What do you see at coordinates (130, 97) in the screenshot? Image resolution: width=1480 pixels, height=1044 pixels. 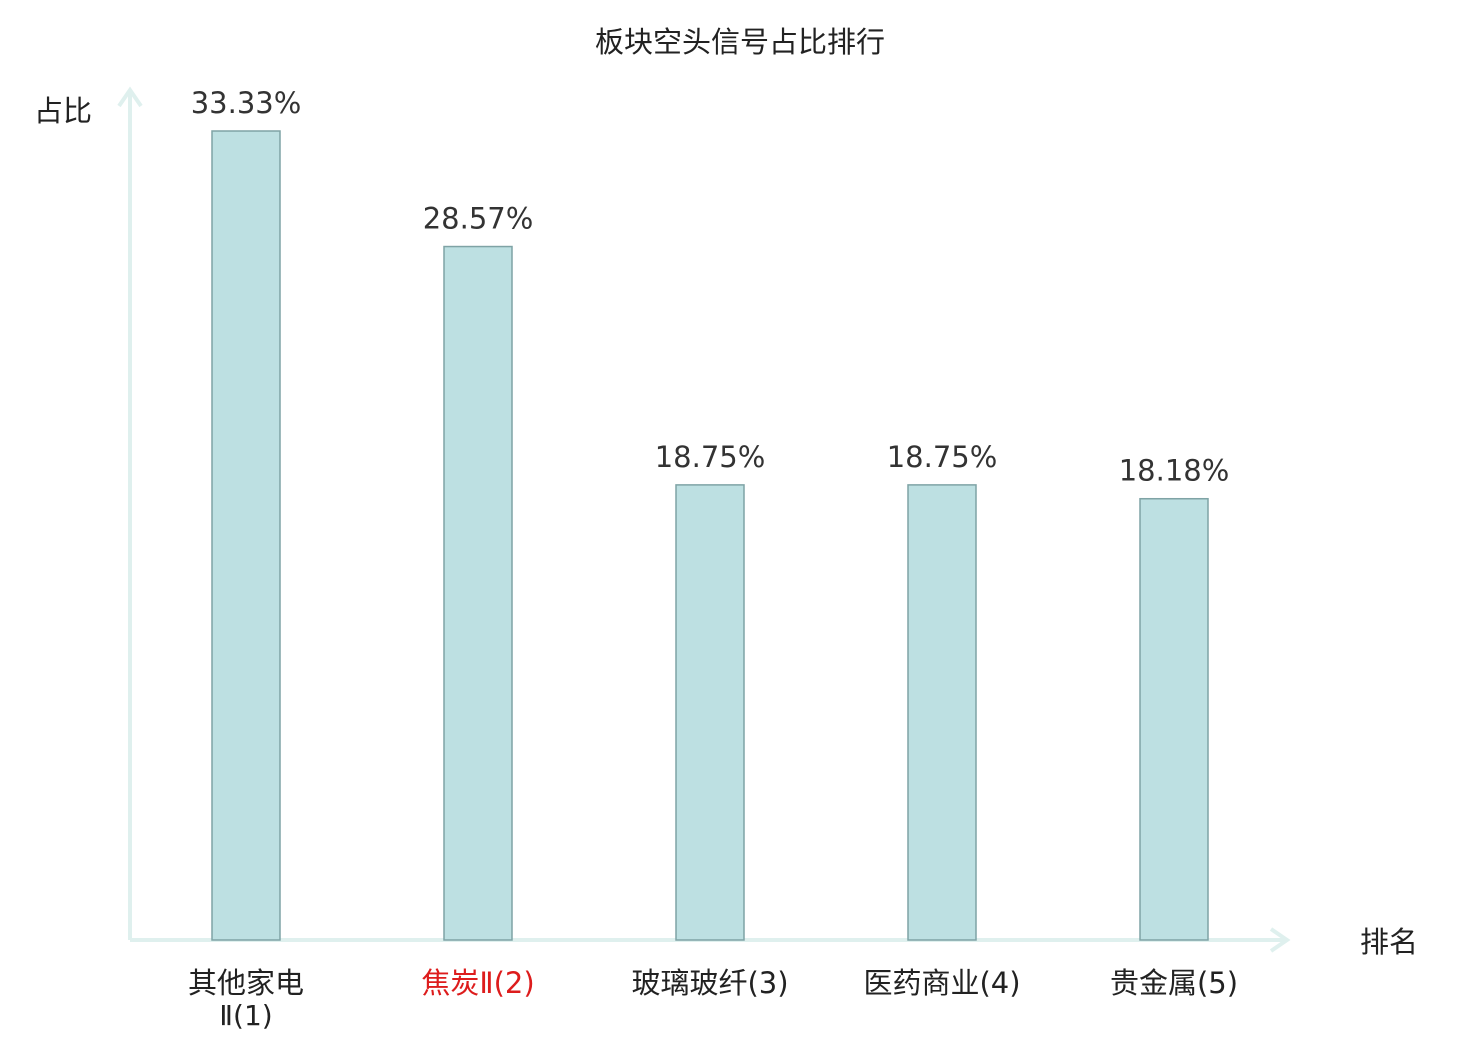 I see `y-axis-arrow` at bounding box center [130, 97].